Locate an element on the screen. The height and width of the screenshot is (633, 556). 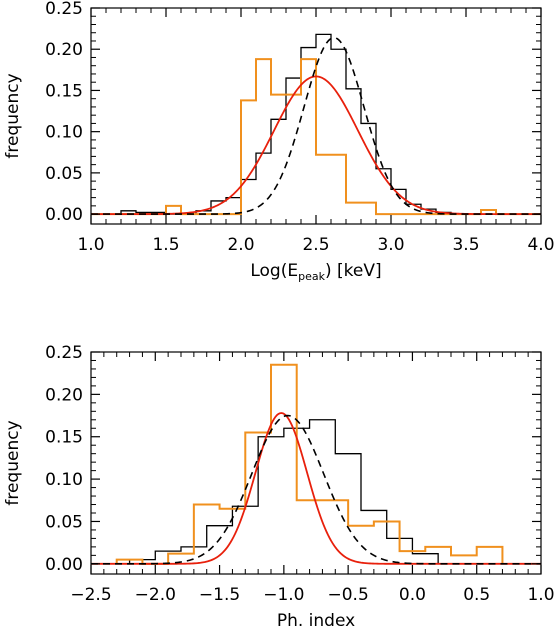
x-tick-label: 3.5 is located at coordinates (465, 245).